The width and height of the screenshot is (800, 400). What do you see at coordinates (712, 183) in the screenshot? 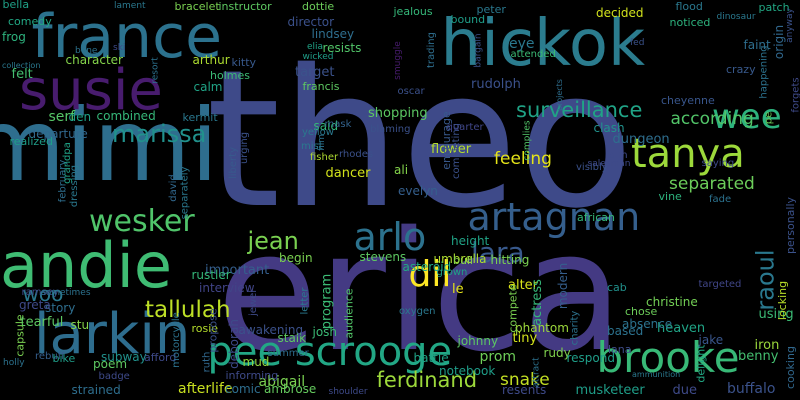
I see `word-separated: separated` at bounding box center [712, 183].